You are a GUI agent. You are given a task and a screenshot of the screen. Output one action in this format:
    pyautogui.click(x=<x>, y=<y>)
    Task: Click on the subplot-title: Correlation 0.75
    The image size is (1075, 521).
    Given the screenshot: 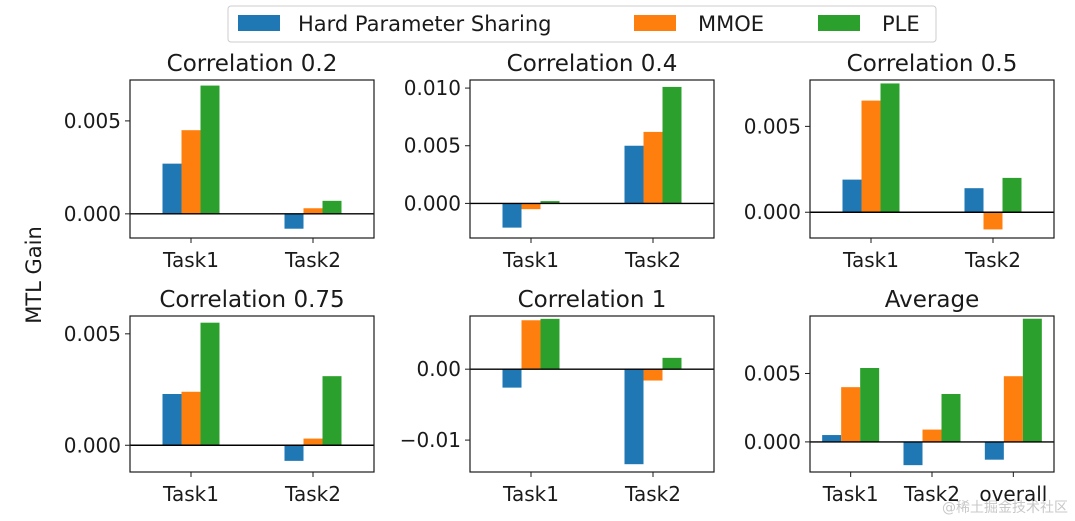 What is the action you would take?
    pyautogui.click(x=251, y=300)
    